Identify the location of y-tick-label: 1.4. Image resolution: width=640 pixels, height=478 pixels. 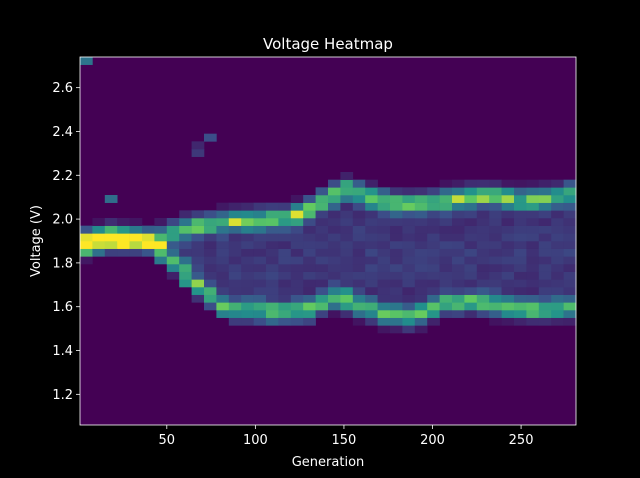
(62, 351).